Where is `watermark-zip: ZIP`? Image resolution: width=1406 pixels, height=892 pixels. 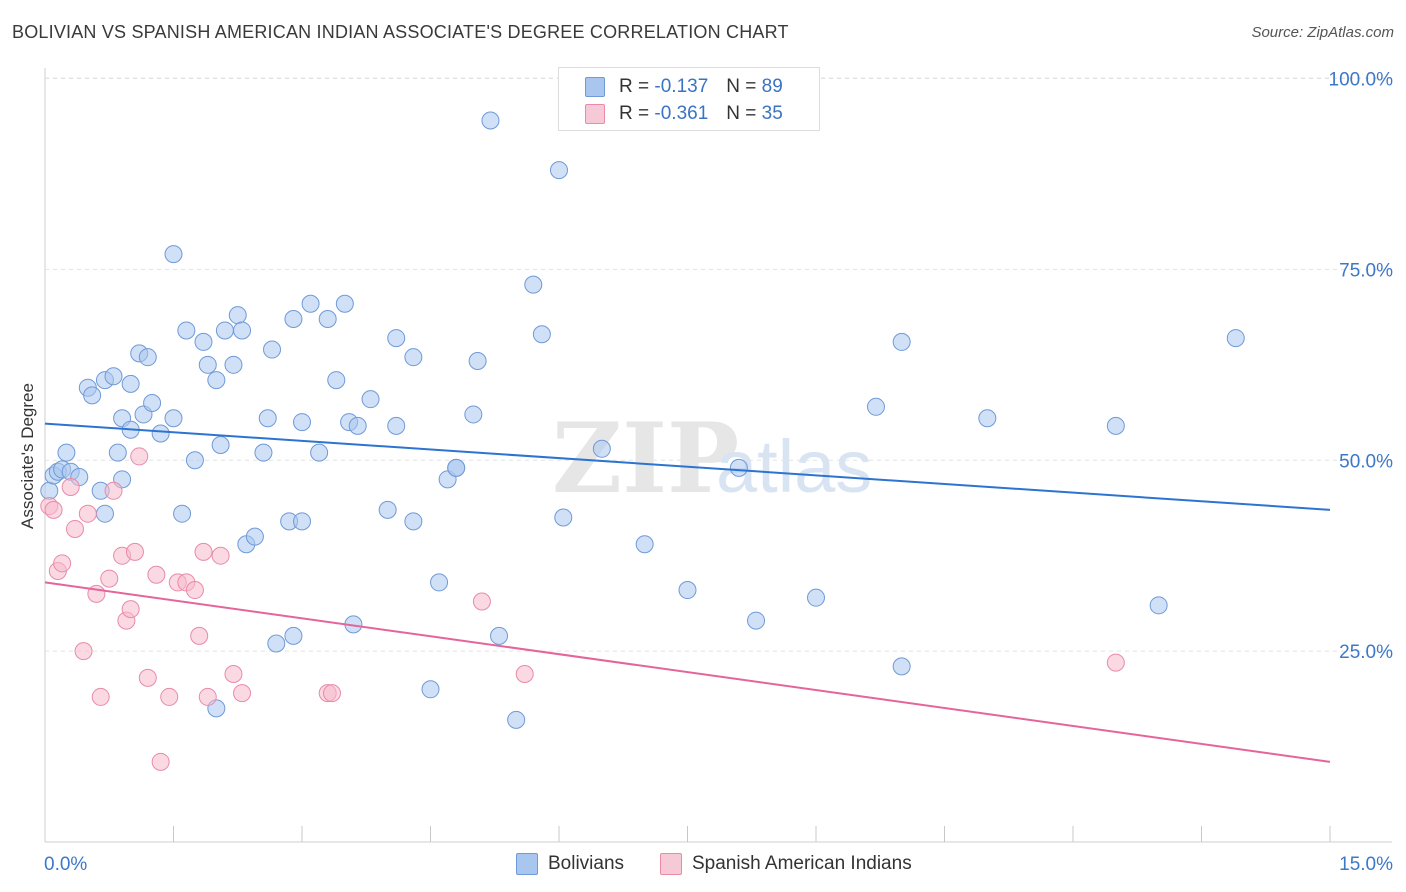
watermark-zip: ZIP is located at coordinates (645, 458).